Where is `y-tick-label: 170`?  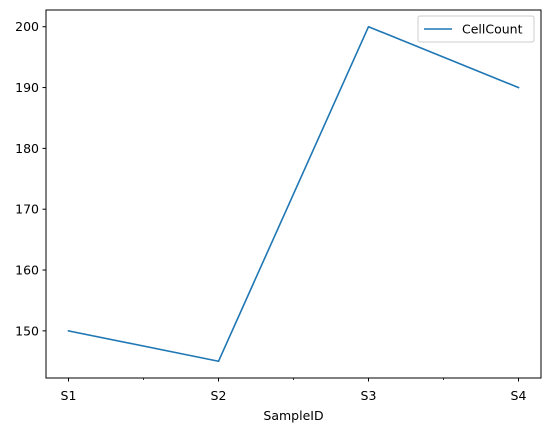 y-tick-label: 170 is located at coordinates (27, 209).